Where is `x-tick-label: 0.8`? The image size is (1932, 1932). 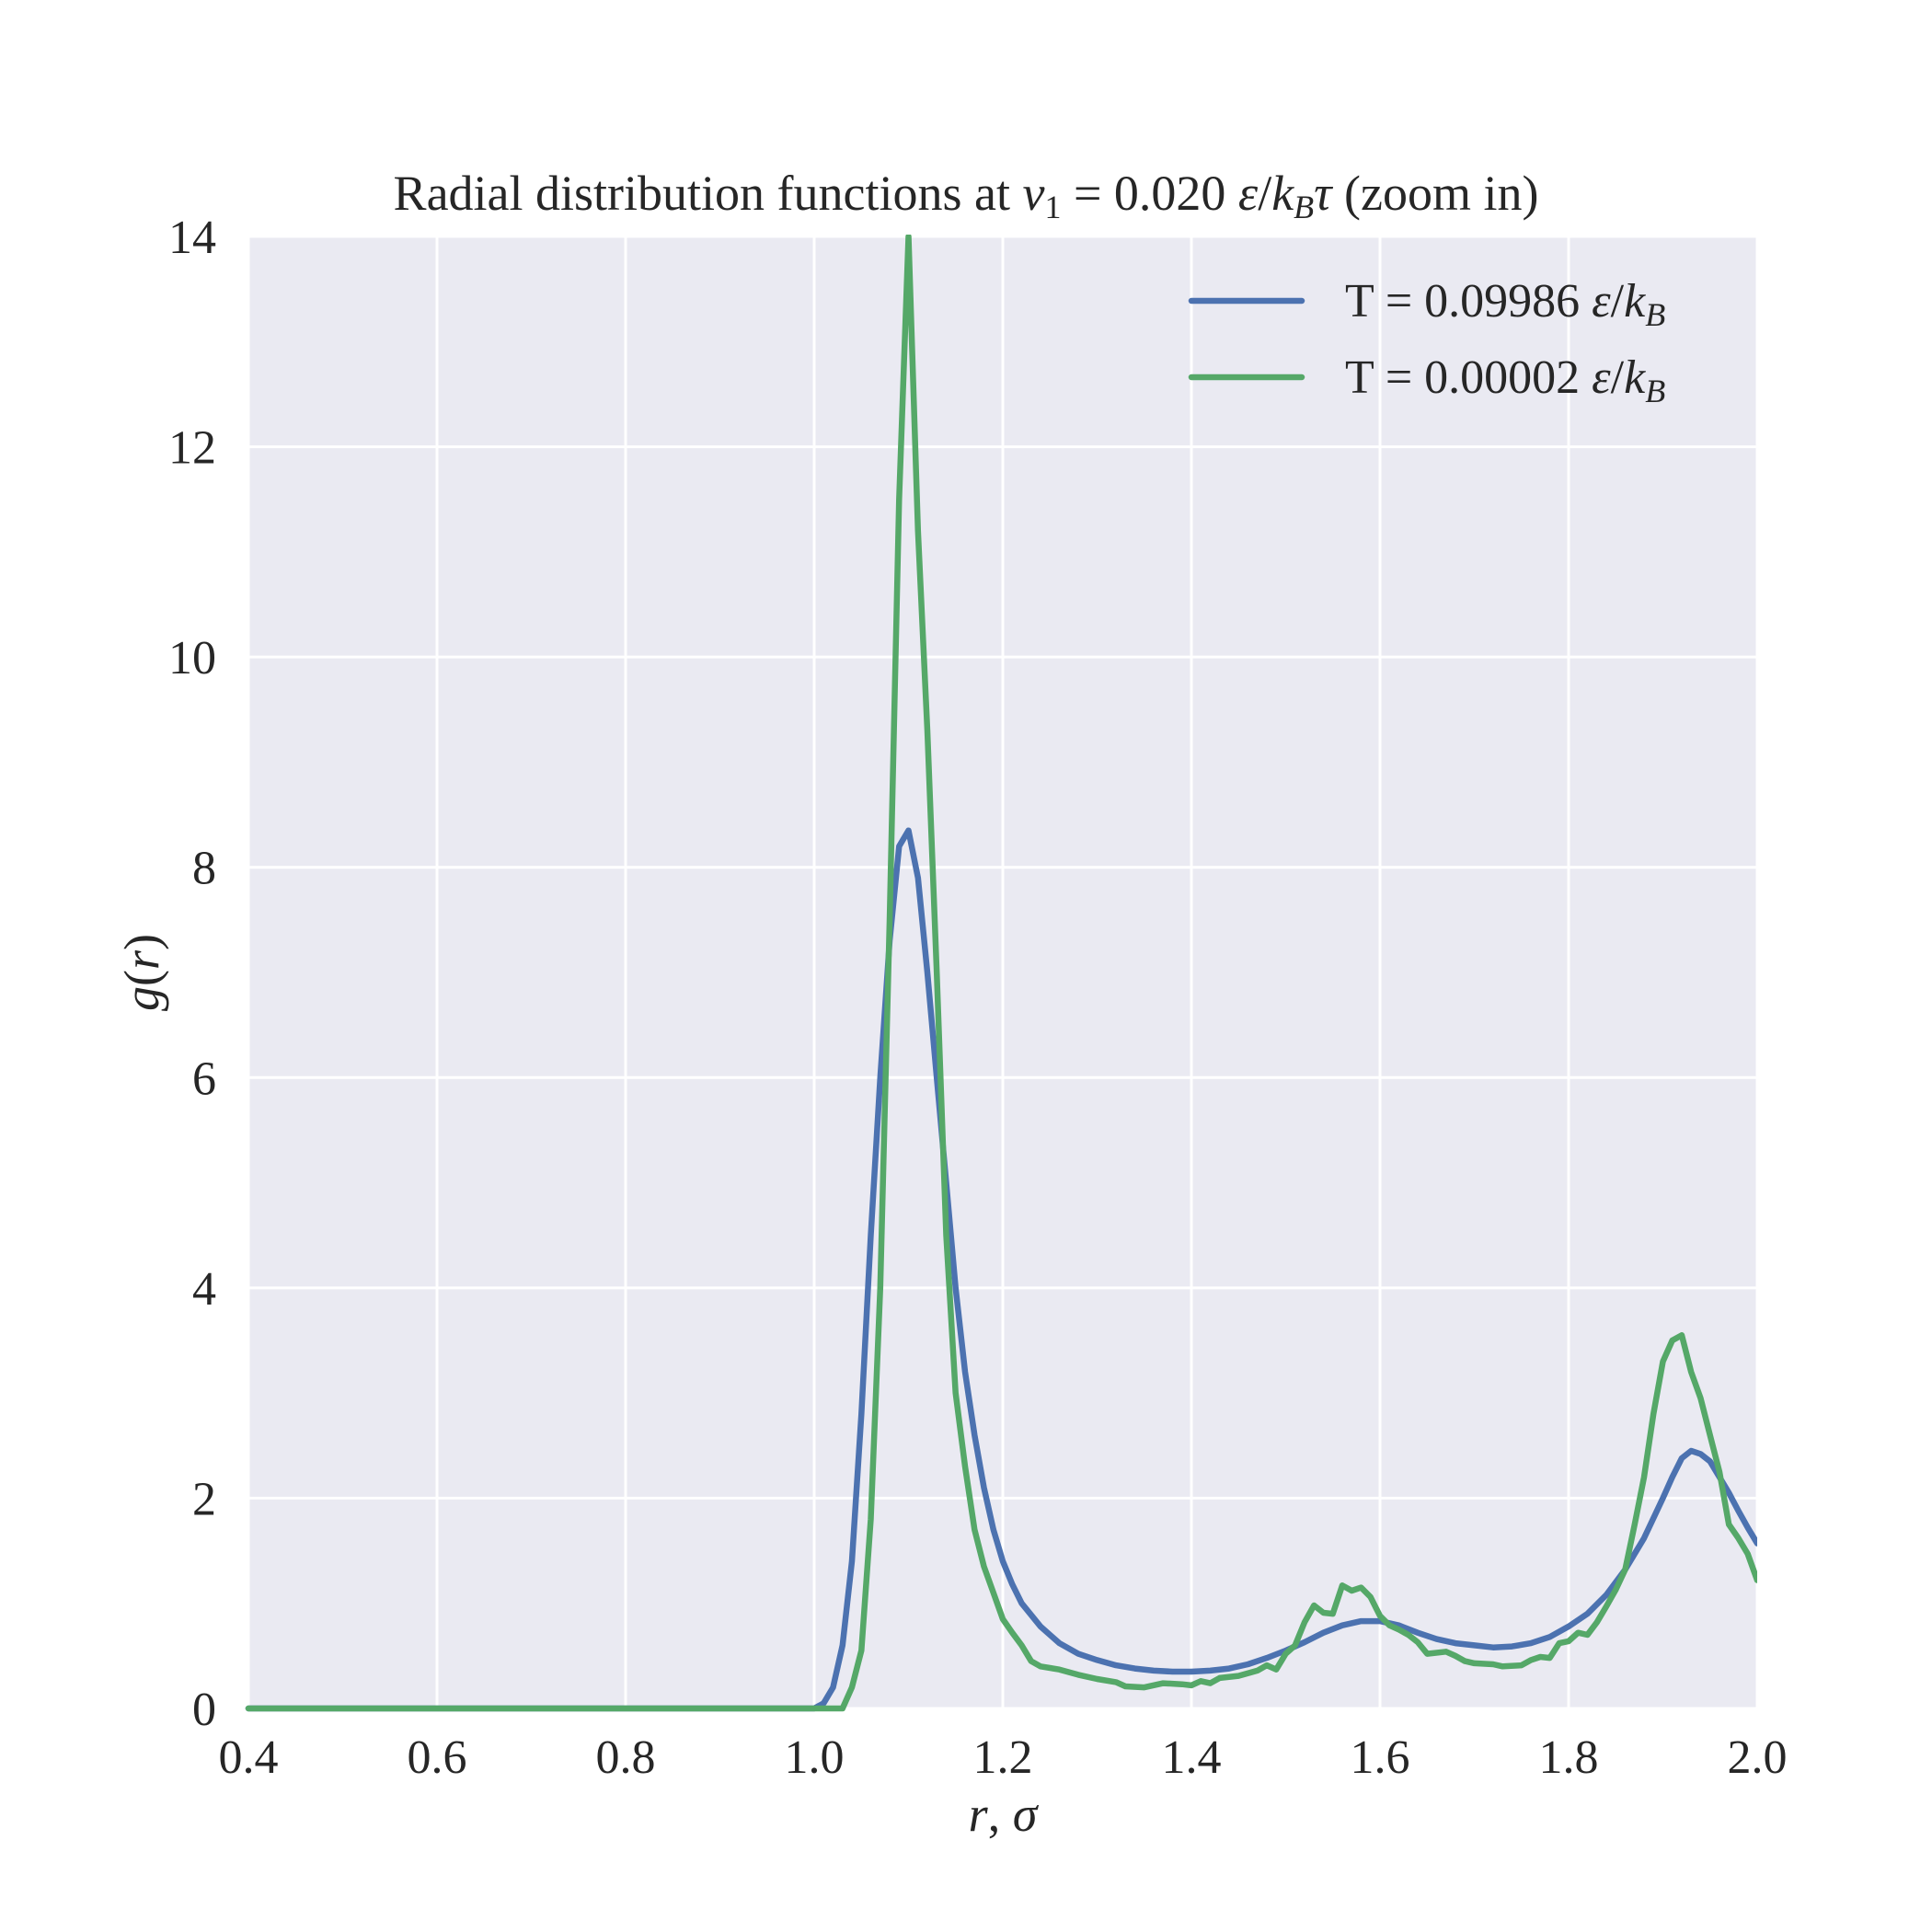
x-tick-label: 0.8 is located at coordinates (626, 1757).